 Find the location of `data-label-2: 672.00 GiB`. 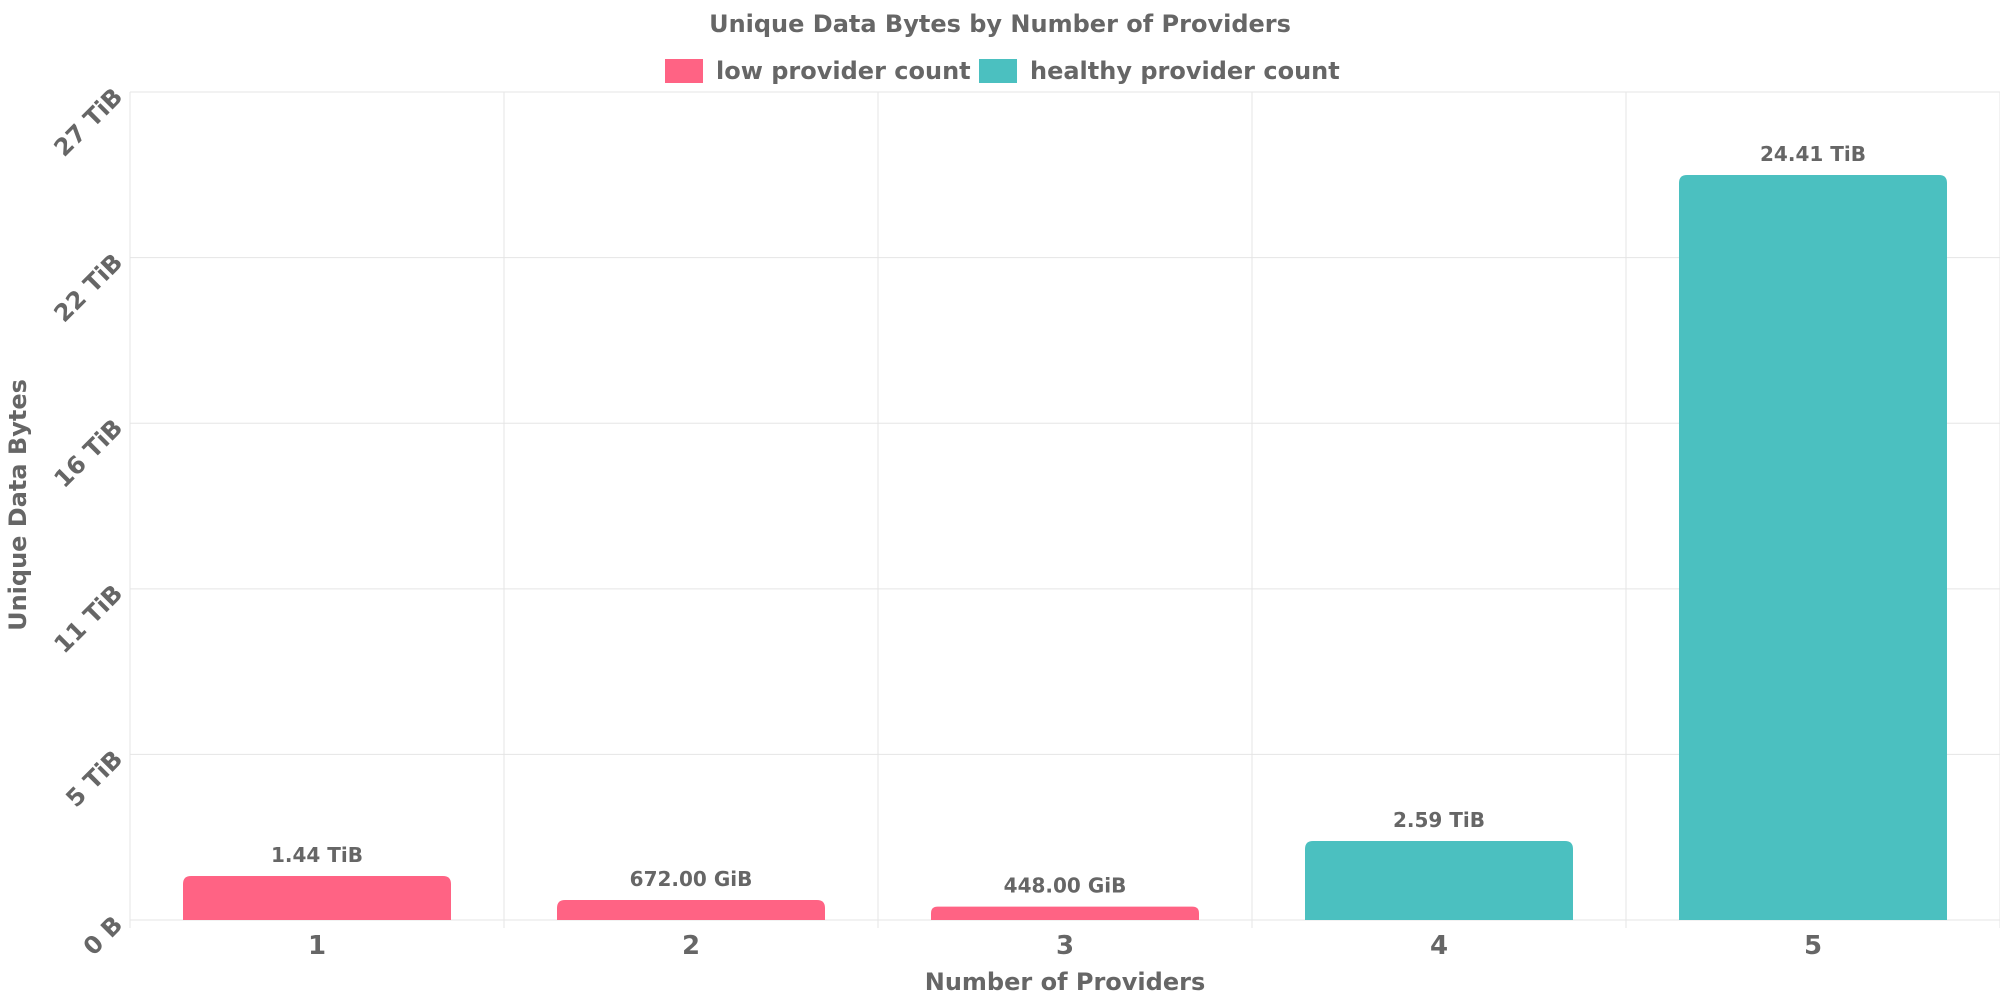

data-label-2: 672.00 GiB is located at coordinates (691, 879).